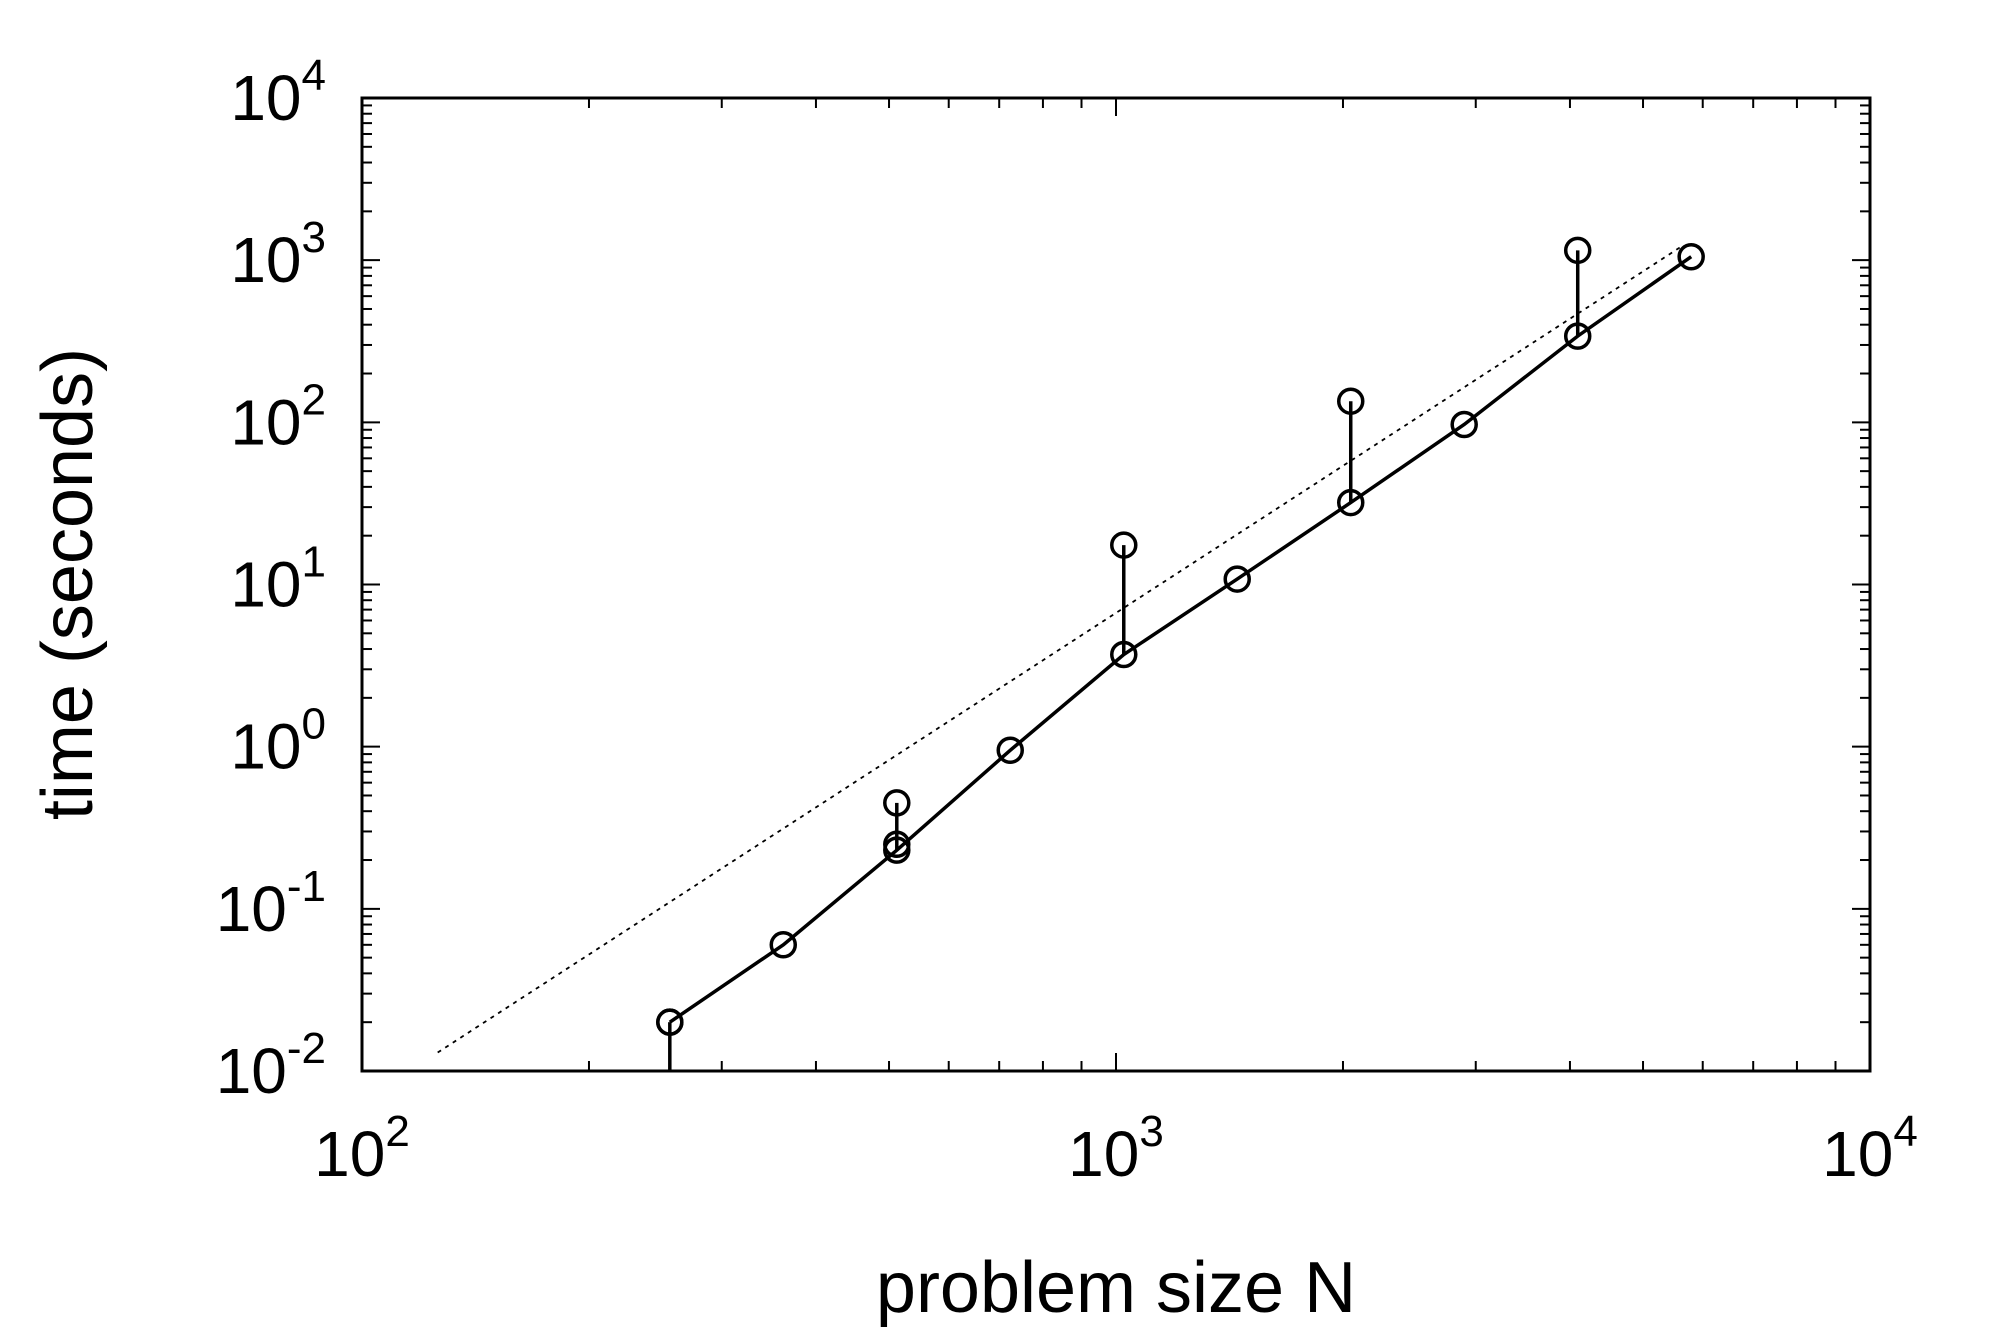 Image resolution: width=2000 pixels, height=1328 pixels. I want to click on x-tick-label: 10⁴, so click(1870, 1148).